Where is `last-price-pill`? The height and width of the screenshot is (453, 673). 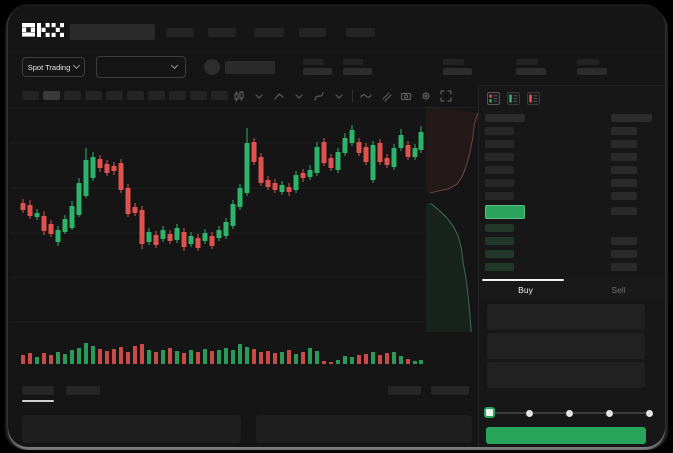 last-price-pill is located at coordinates (505, 212).